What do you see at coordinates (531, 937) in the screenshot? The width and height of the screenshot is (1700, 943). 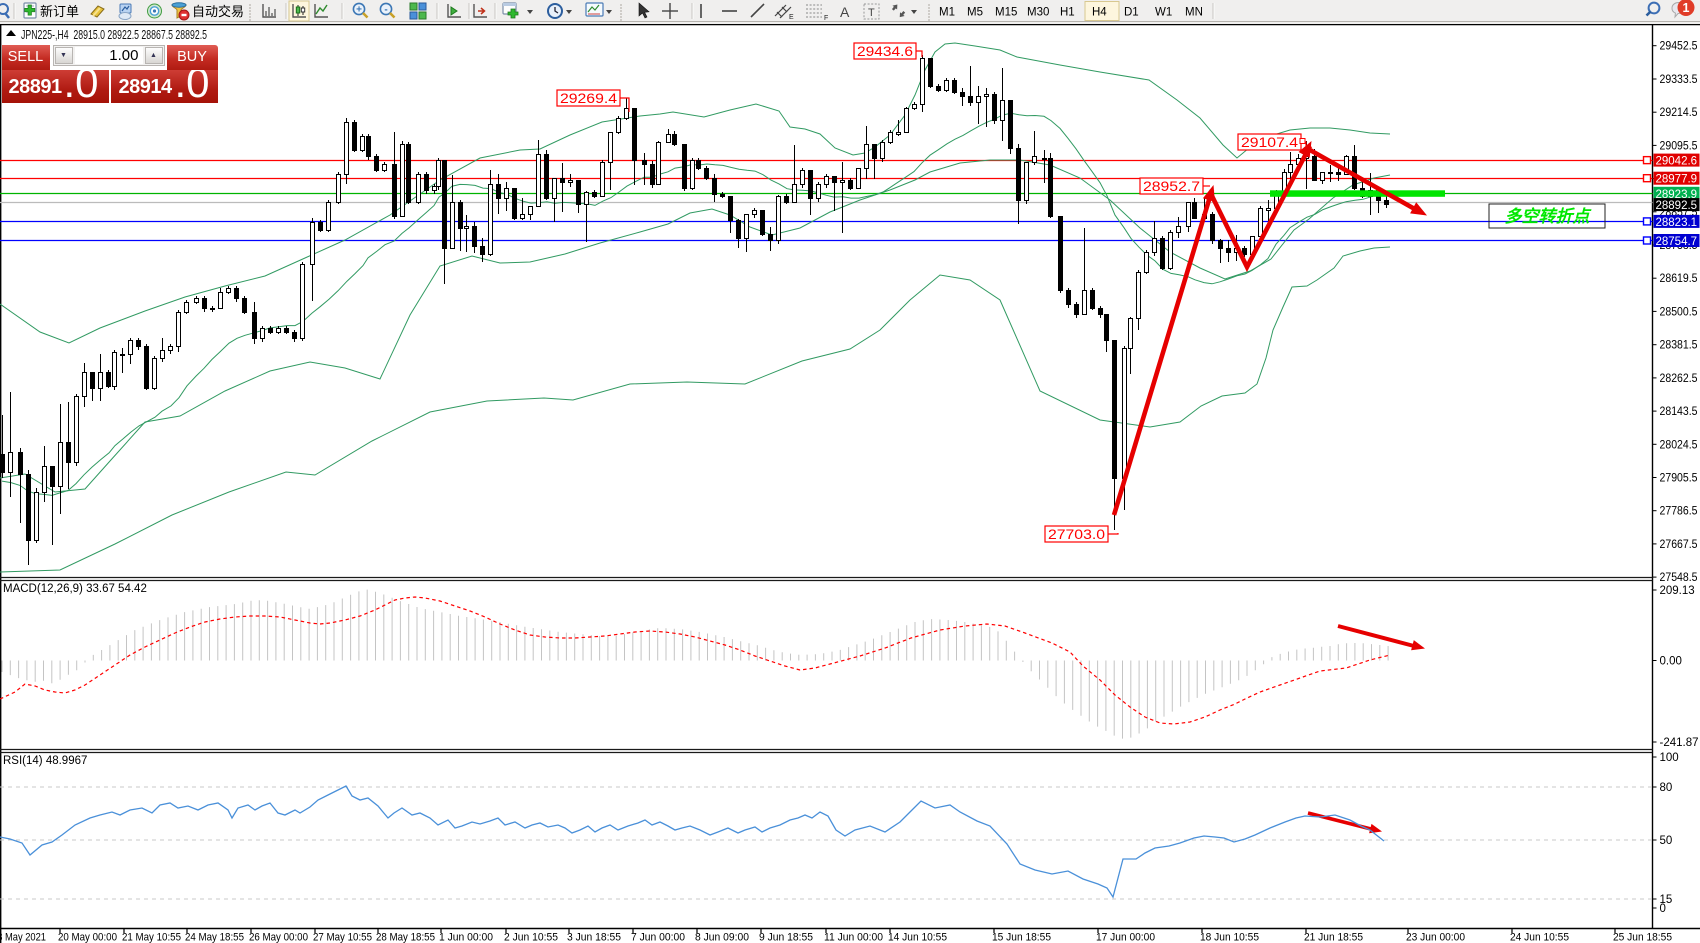 I see `svg-text: 2 Jun 10:55` at bounding box center [531, 937].